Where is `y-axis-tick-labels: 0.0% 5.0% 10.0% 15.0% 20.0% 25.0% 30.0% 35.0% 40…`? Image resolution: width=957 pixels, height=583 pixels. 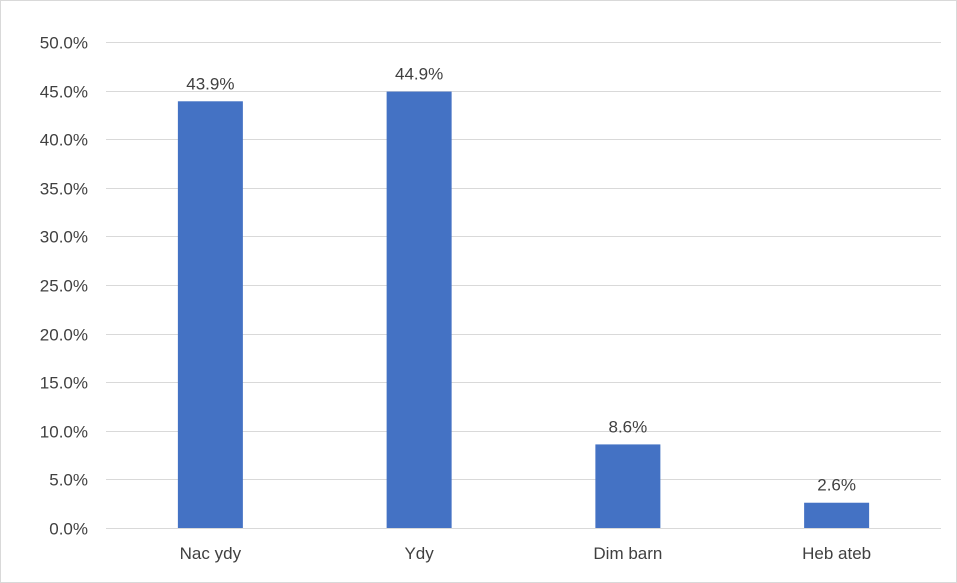
y-axis-tick-labels: 0.0% 5.0% 10.0% 15.0% 20.0% 25.0% 30.0% 35.0% 40… is located at coordinates (64, 286).